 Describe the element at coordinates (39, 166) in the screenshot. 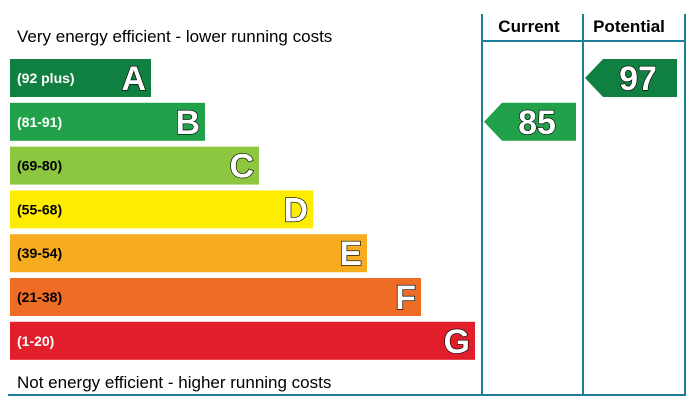

I see `band-c-range-label: (69-80)` at that location.